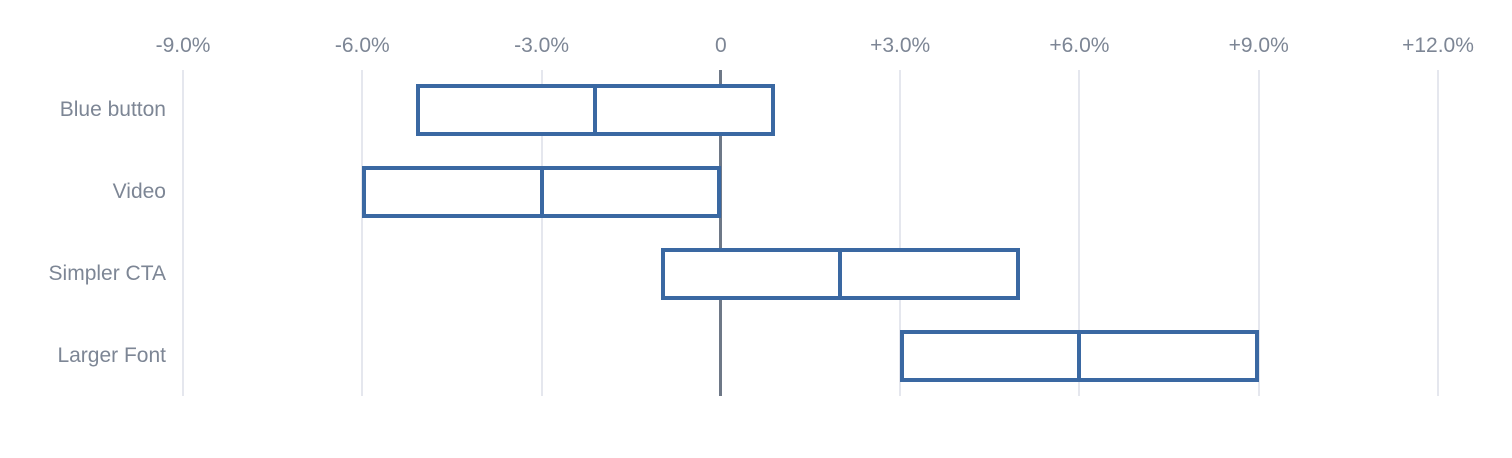  I want to click on zero-axis-line, so click(721, 233).